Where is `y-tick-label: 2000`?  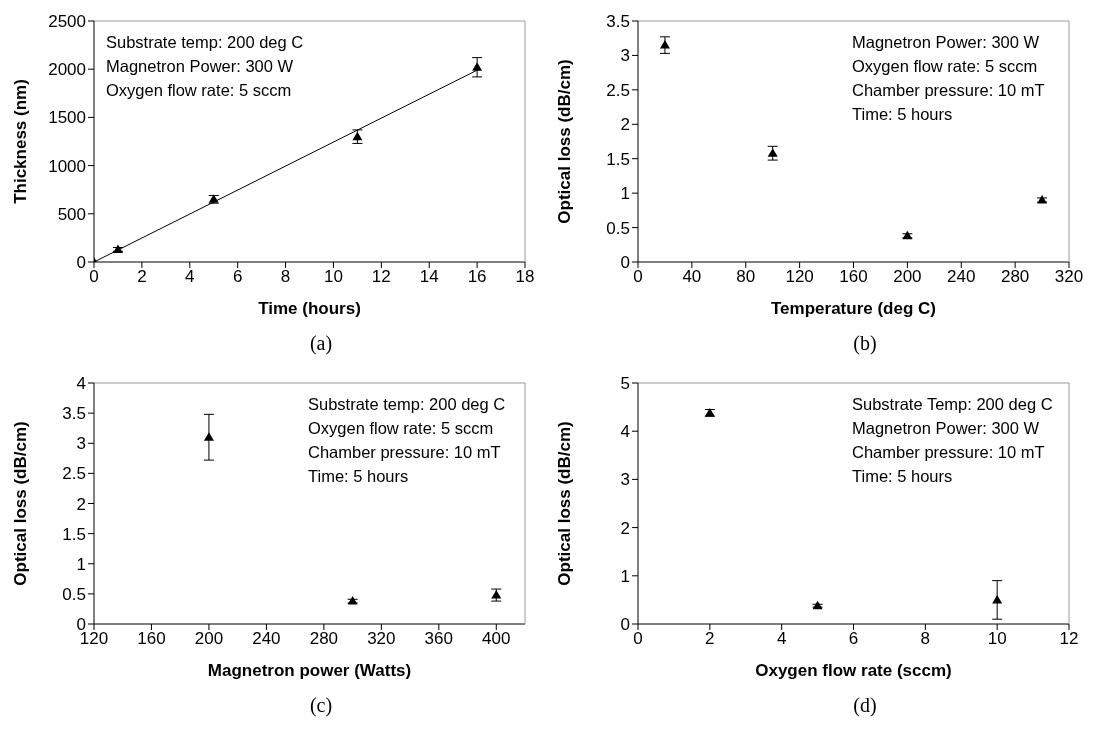
y-tick-label: 2000 is located at coordinates (67, 70).